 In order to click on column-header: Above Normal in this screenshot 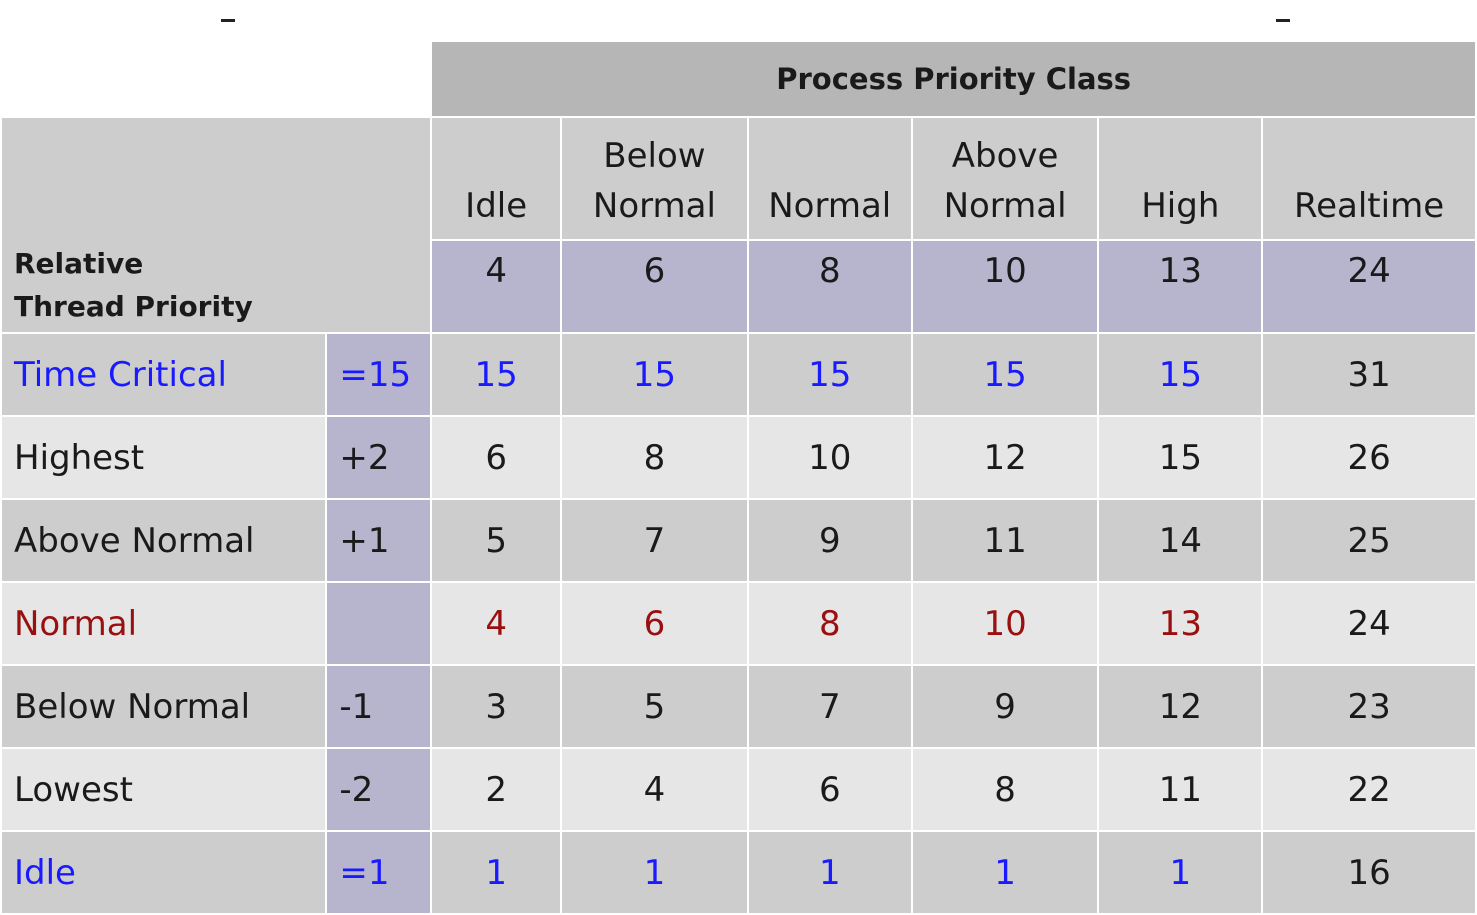, I will do `click(1005, 178)`.